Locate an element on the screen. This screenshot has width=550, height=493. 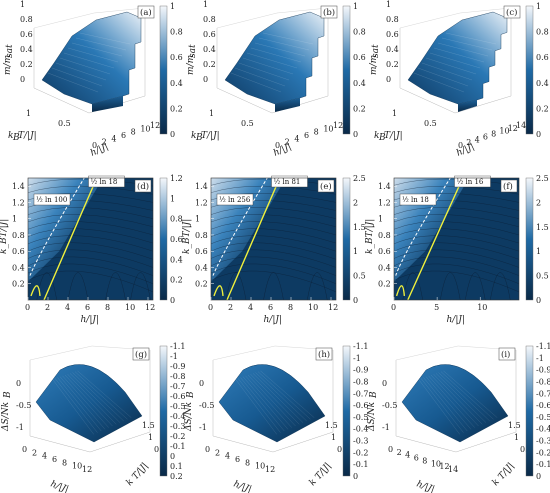
y-axis-label: k is located at coordinates (193, 136).